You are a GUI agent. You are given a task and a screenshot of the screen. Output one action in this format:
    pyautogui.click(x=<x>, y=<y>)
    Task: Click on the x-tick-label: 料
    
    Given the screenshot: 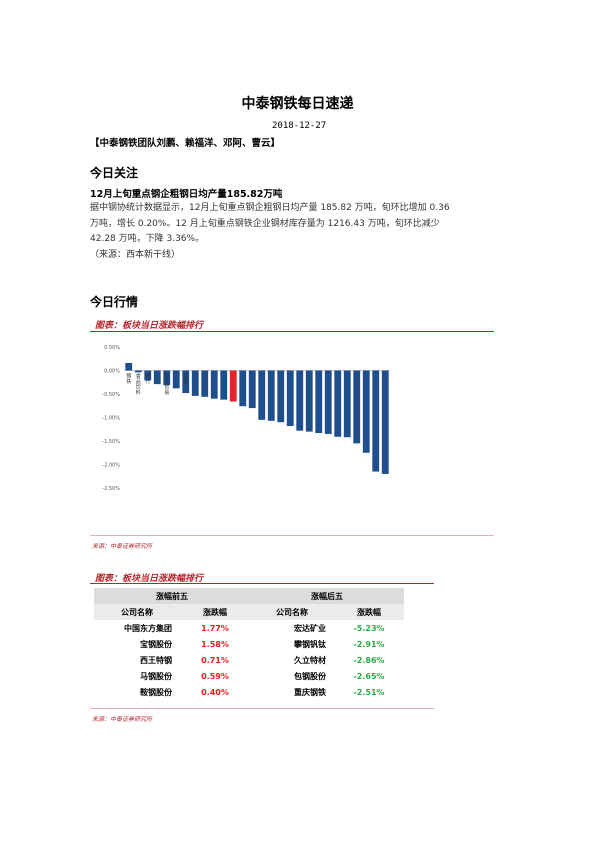 What is the action you would take?
    pyautogui.click(x=138, y=392)
    